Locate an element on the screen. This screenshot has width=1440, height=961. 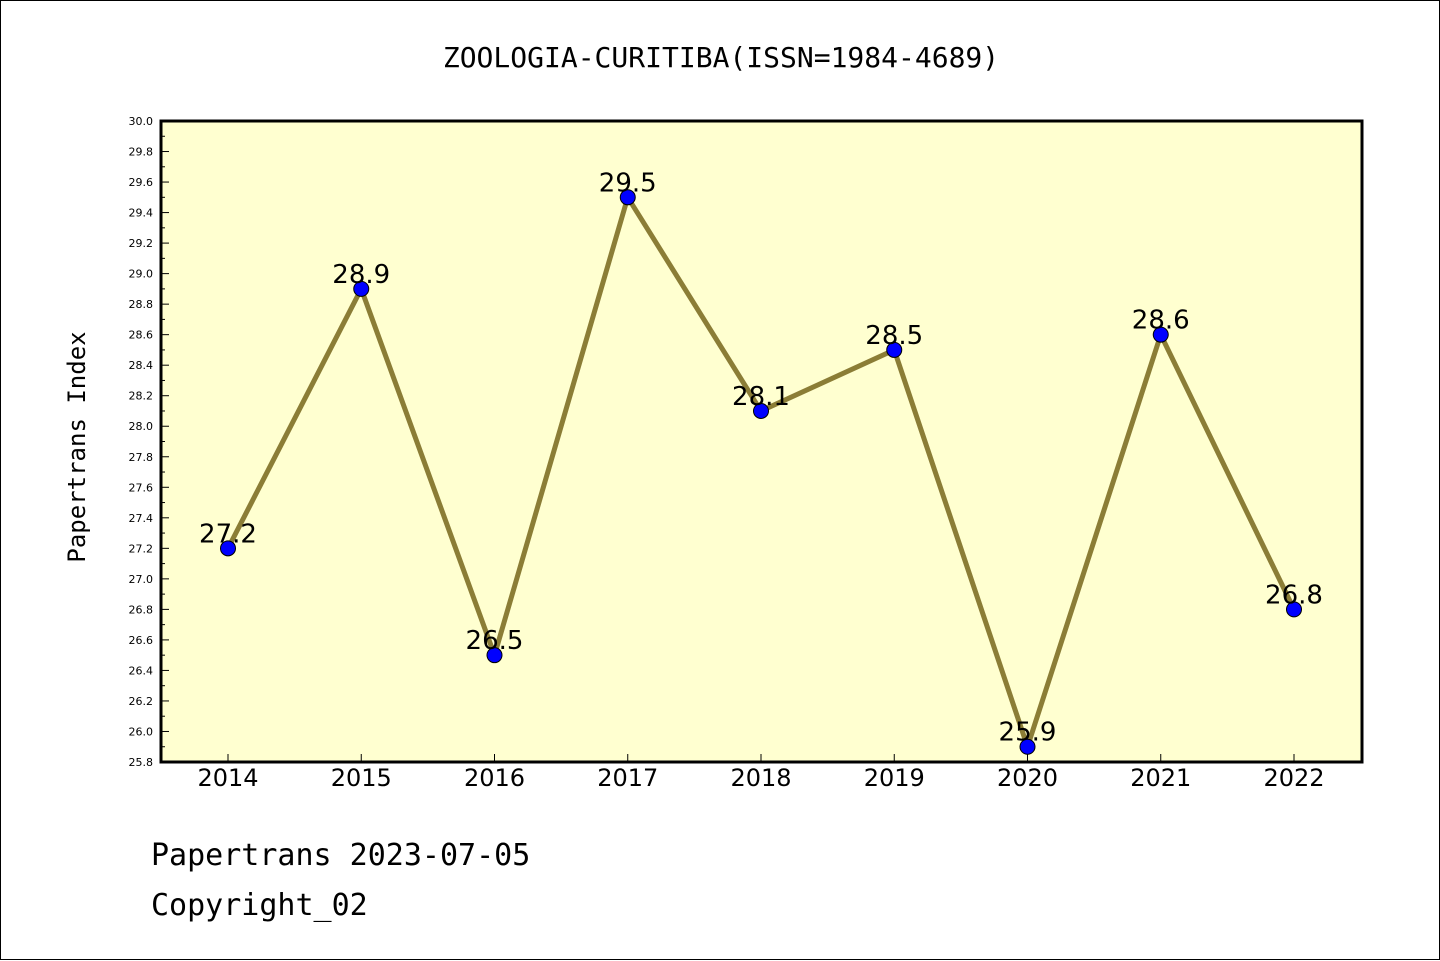
y-tick-label: 29.4 is located at coordinates (141, 213).